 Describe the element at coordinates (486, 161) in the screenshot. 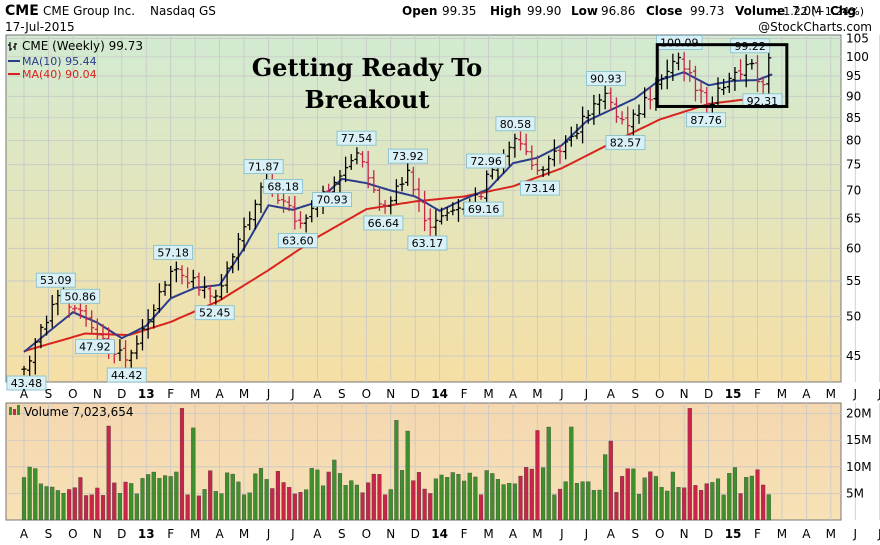

I see `price-annotation: 72.96` at that location.